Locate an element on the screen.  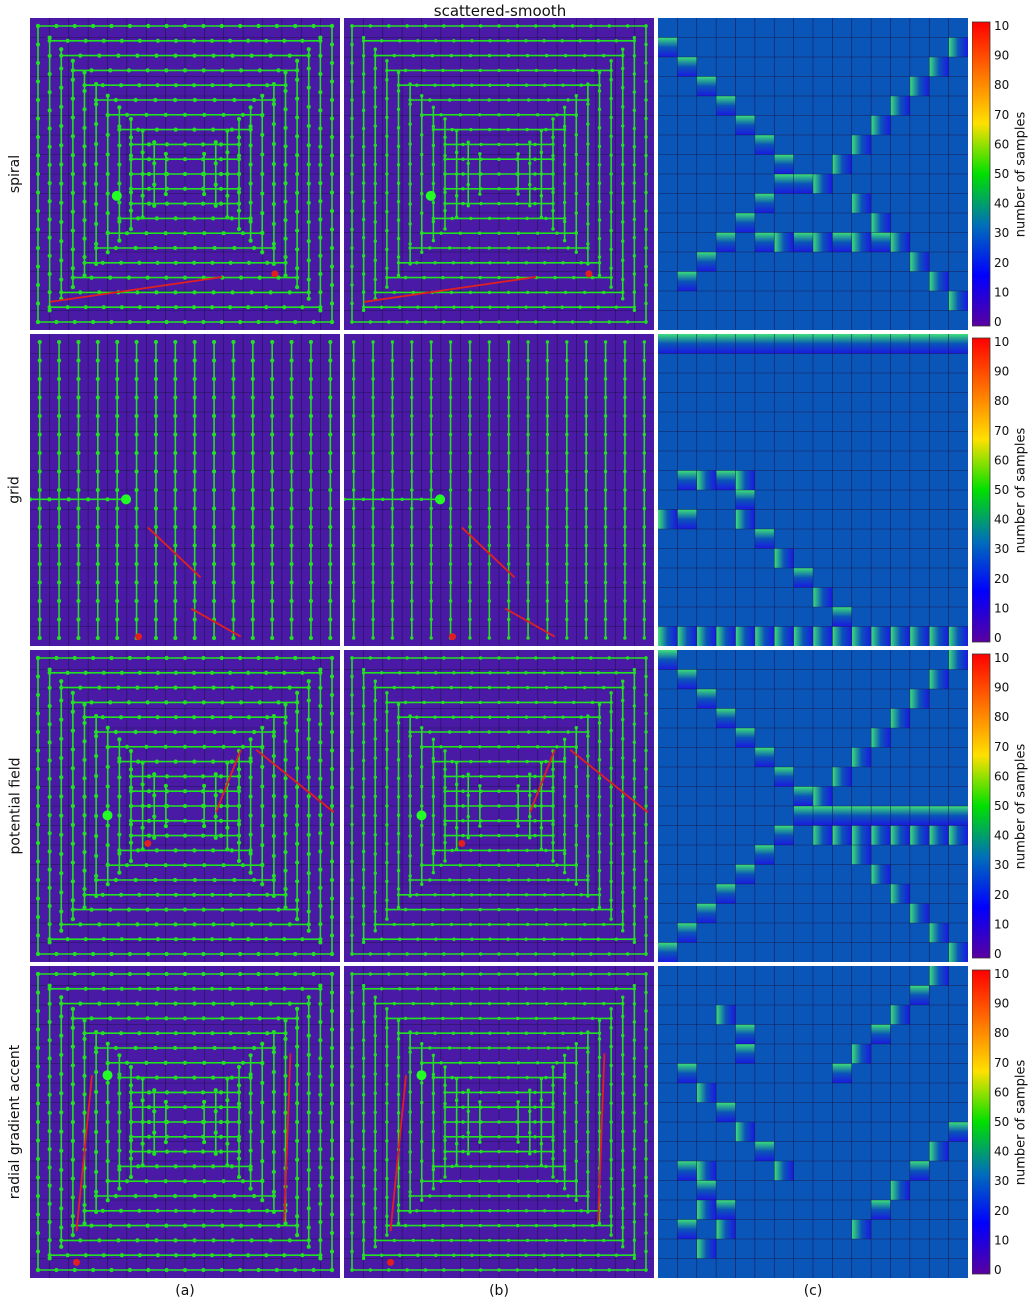
start-marker is located at coordinates (126, 499).